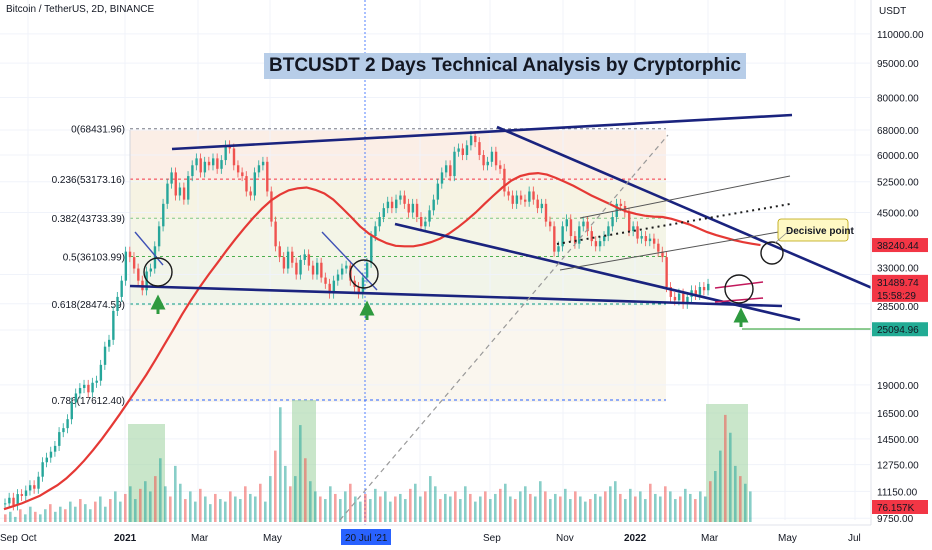  Describe the element at coordinates (898, 214) in the screenshot. I see `y-tick-label: 45000.00` at that location.